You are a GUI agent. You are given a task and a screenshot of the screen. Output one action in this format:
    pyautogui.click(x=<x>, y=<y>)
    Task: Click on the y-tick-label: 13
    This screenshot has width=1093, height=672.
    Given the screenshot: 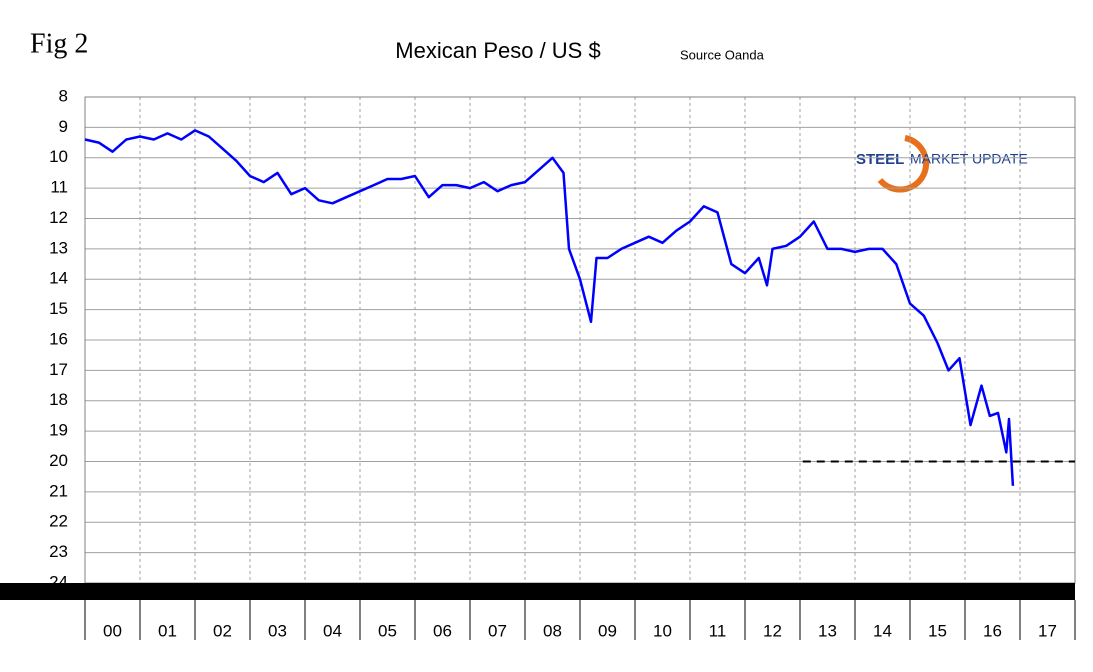 What is the action you would take?
    pyautogui.click(x=58, y=247)
    